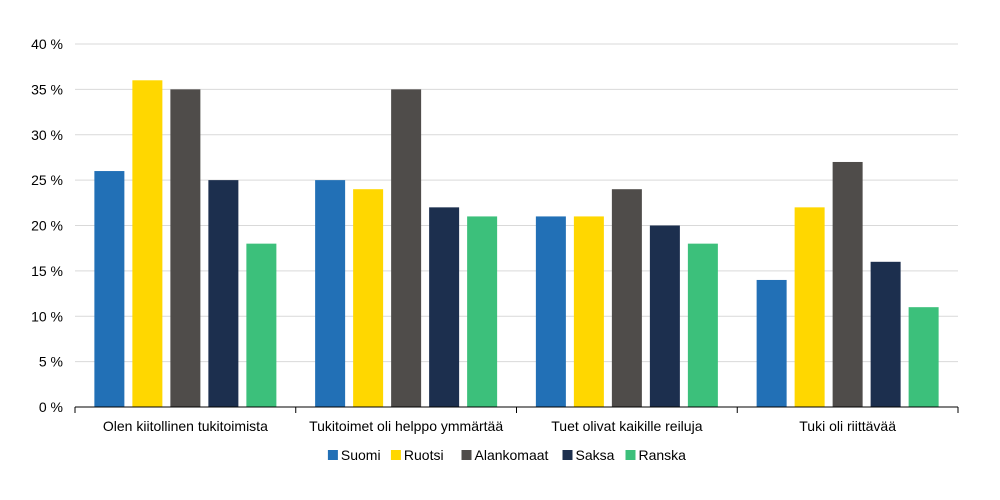 This screenshot has width=1000, height=500. Describe the element at coordinates (424, 455) in the screenshot. I see `legend-label-ruotsi: Ruotsi` at that location.